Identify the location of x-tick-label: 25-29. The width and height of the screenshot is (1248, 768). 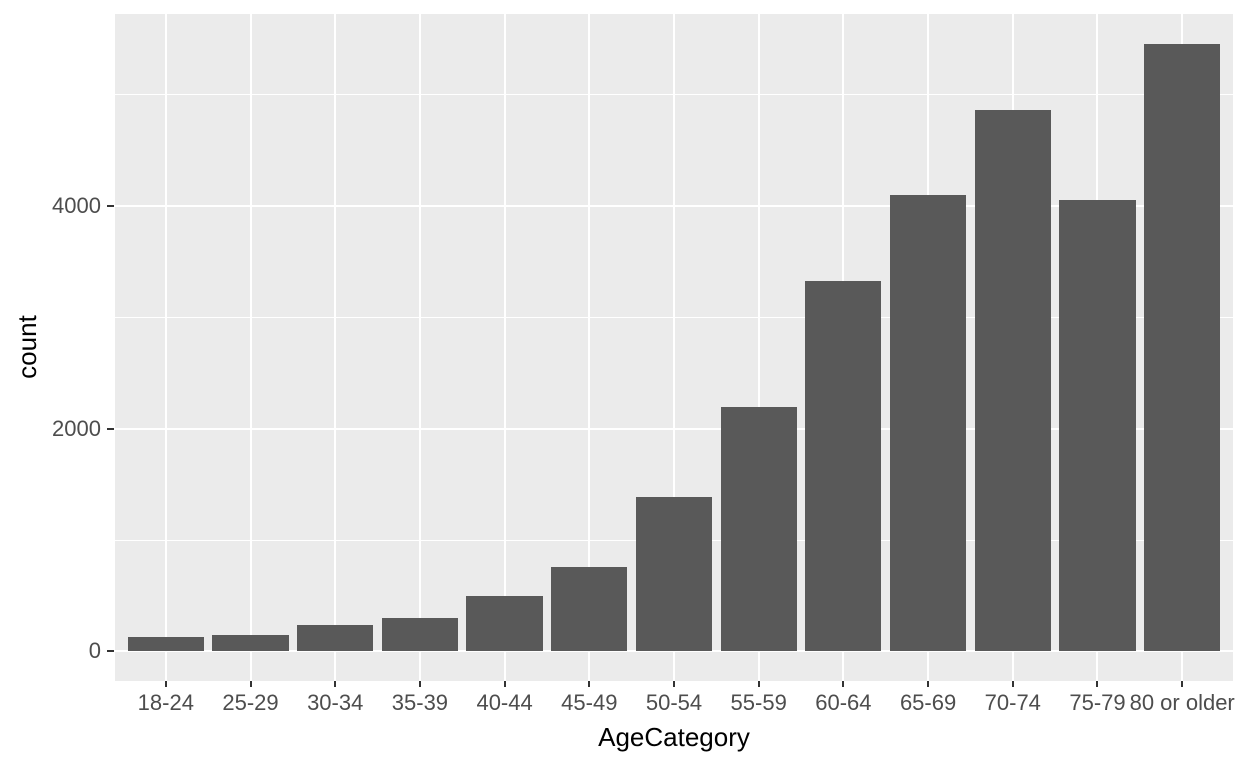
(250, 702).